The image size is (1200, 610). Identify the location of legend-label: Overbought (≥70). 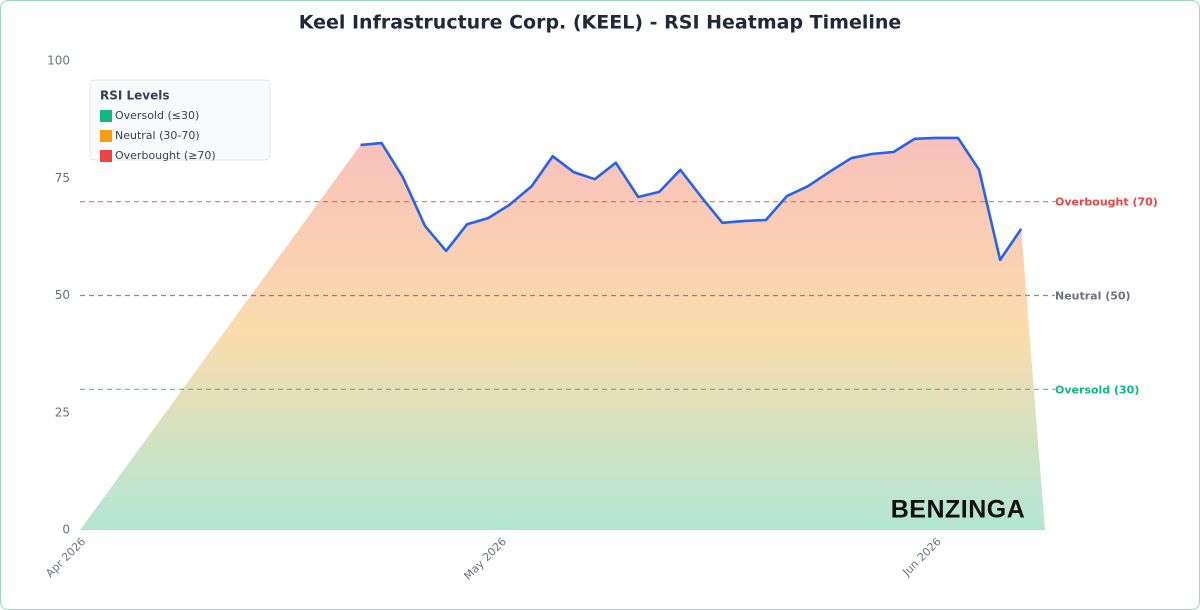
(165, 155).